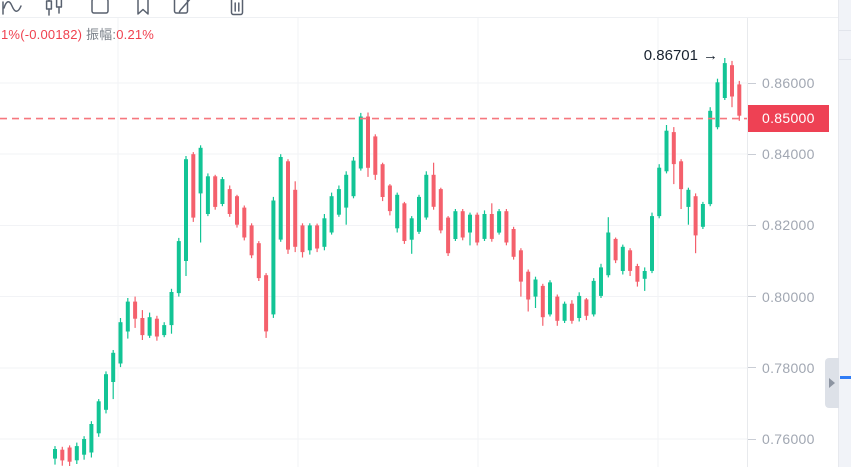 This screenshot has width=851, height=467. I want to click on candlestick-icon, so click(54, 8).